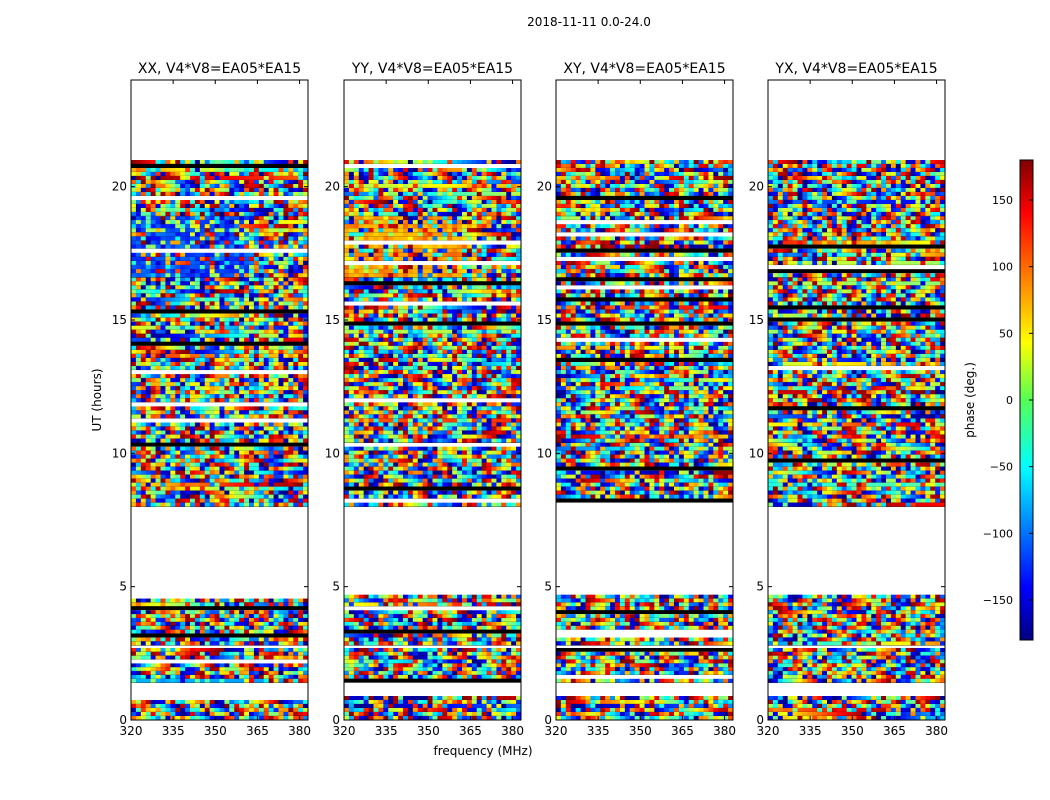  What do you see at coordinates (998, 600) in the screenshot?
I see `colorbar-tick-label: −150` at bounding box center [998, 600].